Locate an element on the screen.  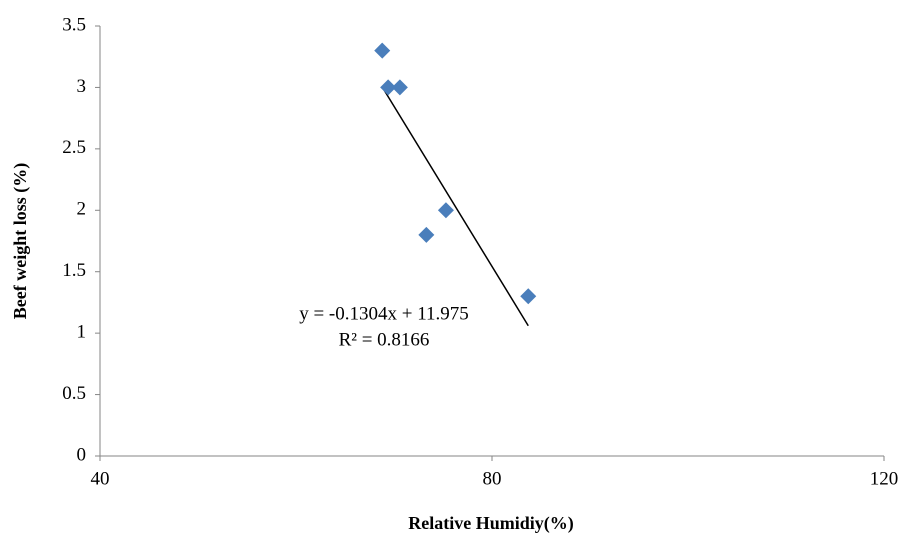
y-tick-label: 0 is located at coordinates (82, 454).